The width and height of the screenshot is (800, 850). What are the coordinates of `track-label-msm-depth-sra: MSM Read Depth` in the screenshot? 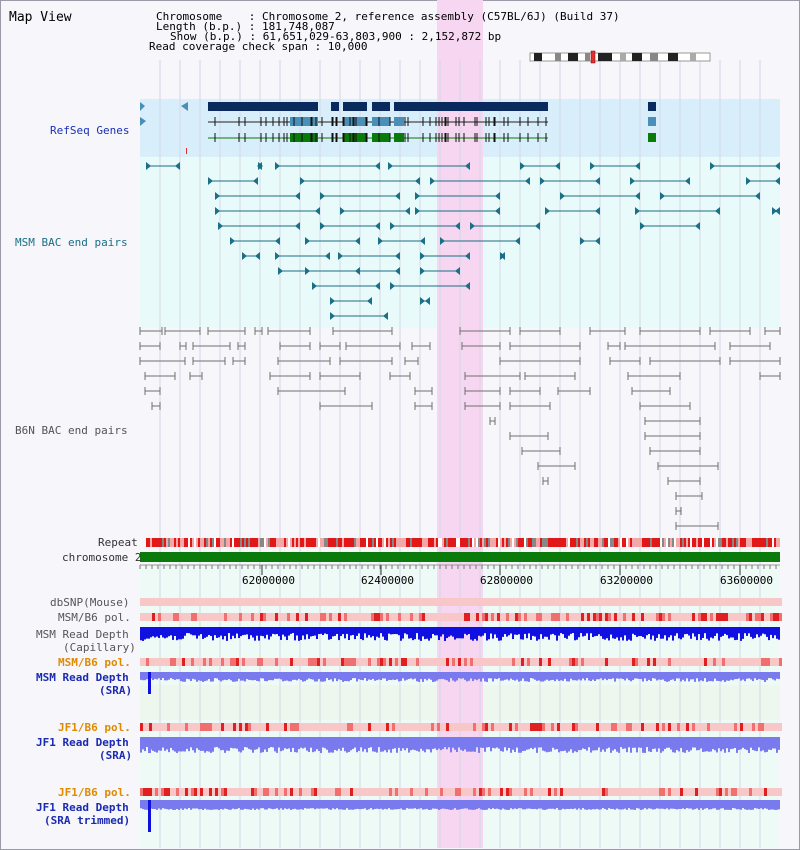 It's located at (82, 677).